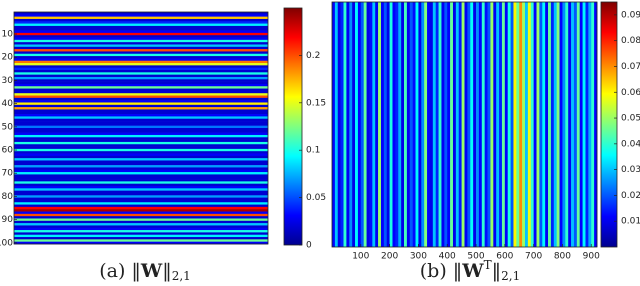  What do you see at coordinates (145, 271) in the screenshot?
I see `caption: (a) ‖W‖2,1` at bounding box center [145, 271].